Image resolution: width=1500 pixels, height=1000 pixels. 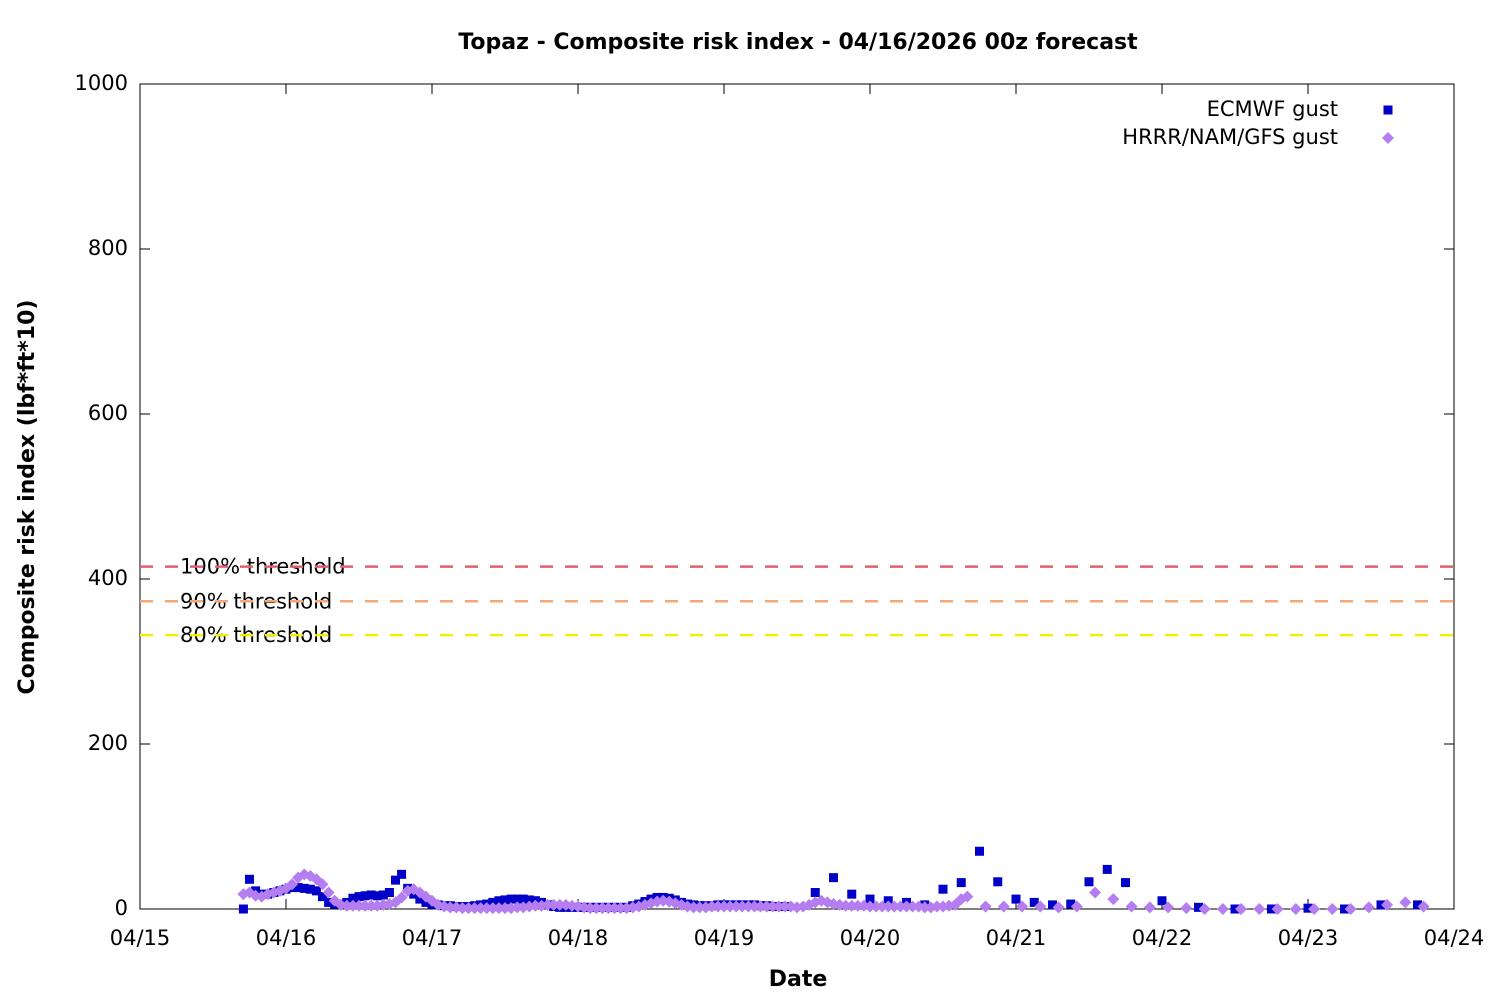 What do you see at coordinates (108, 248) in the screenshot?
I see `y-tick-label: 800` at bounding box center [108, 248].